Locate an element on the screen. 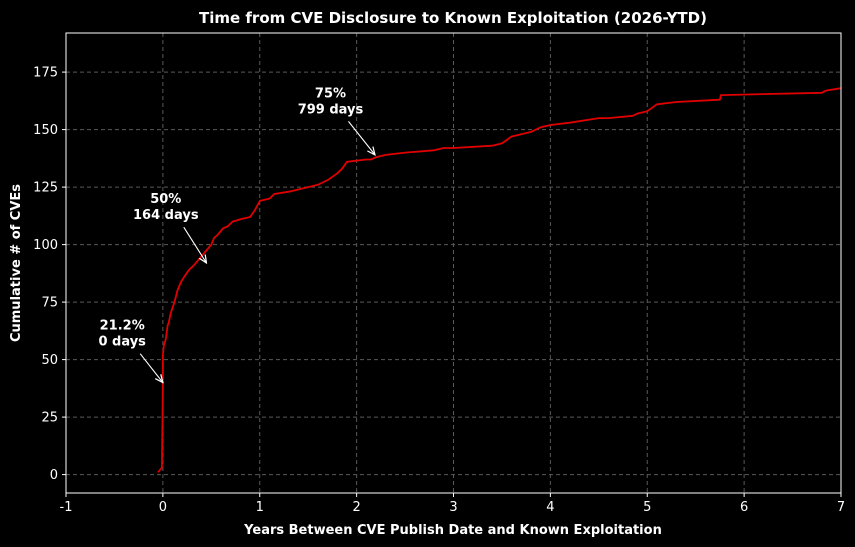  y-tick-label: 50 is located at coordinates (49, 360).